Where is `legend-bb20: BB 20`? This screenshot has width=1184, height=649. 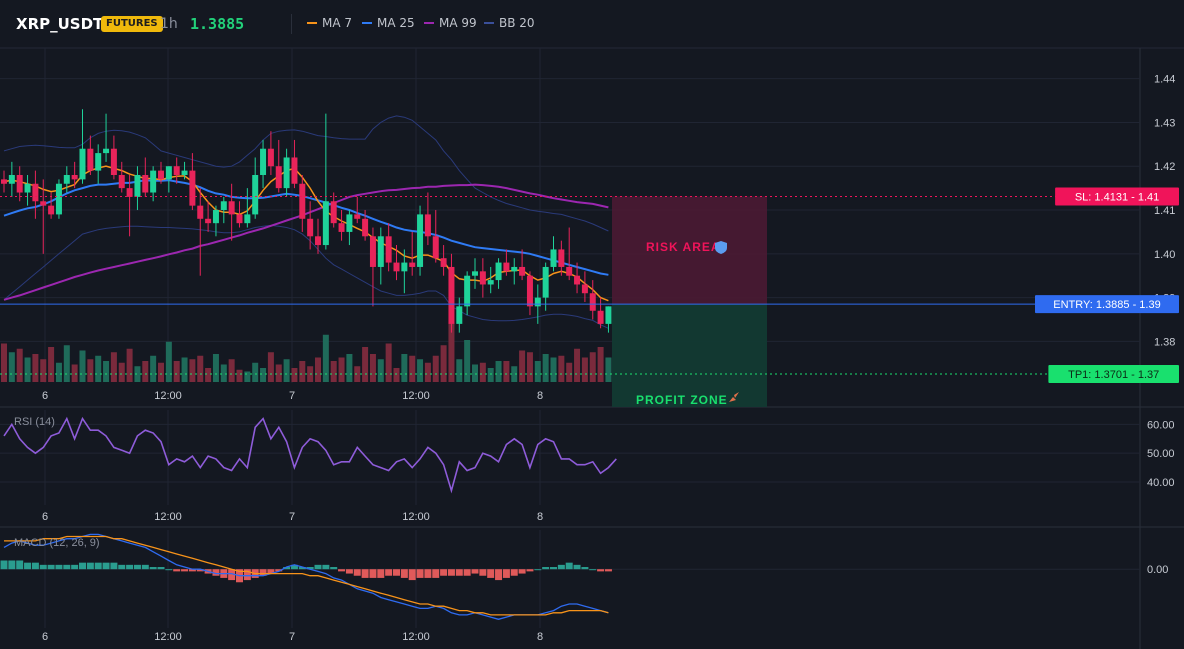
legend-bb20: BB 20 is located at coordinates (509, 23).